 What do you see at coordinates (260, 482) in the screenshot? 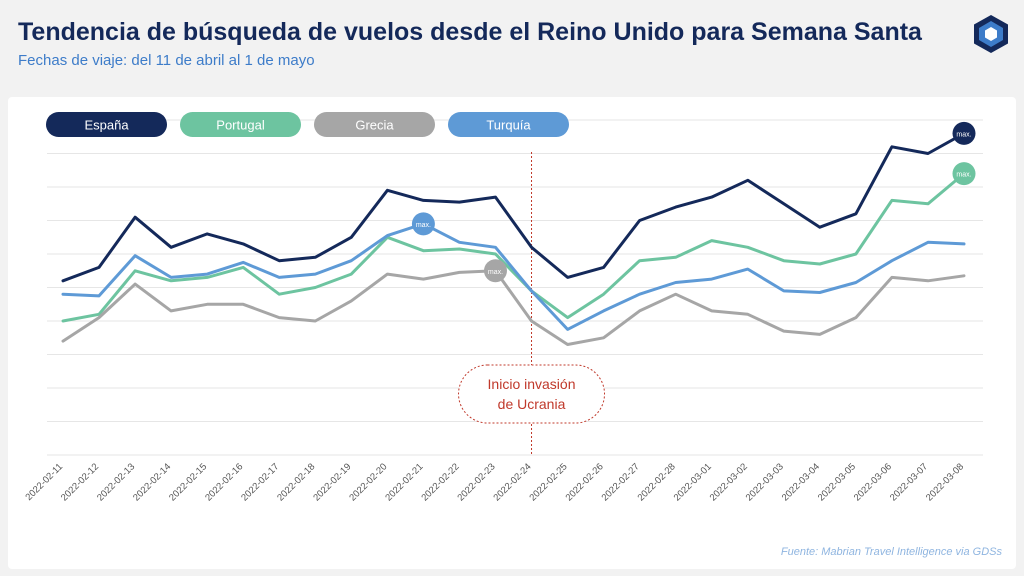
I see `x-tick-label: 2022-02-17` at bounding box center [260, 482].